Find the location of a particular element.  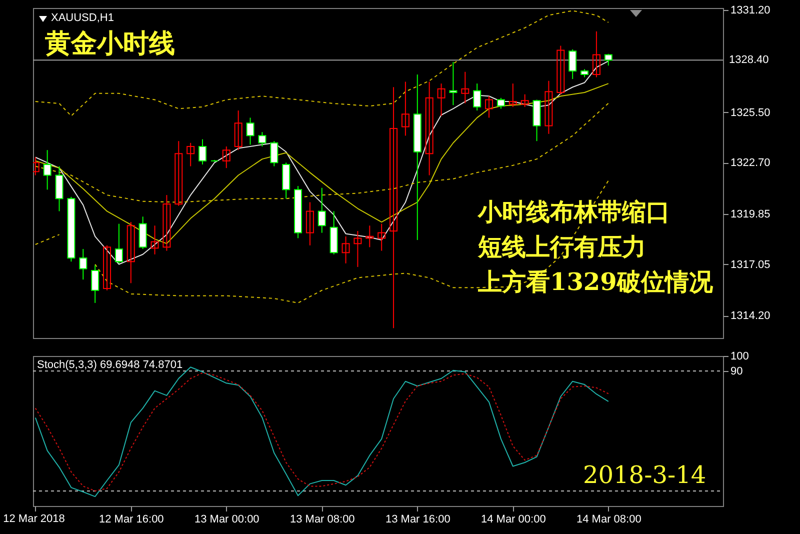

text: 12 Mar 2018 is located at coordinates (34, 519).